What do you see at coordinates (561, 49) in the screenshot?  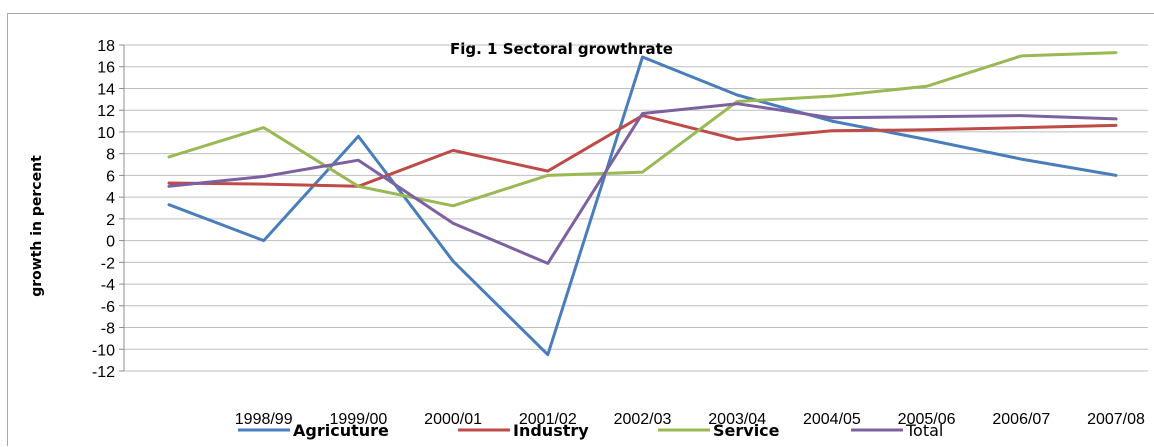 I see `chart-title: Fig. 1 Sectoral growthrate` at bounding box center [561, 49].